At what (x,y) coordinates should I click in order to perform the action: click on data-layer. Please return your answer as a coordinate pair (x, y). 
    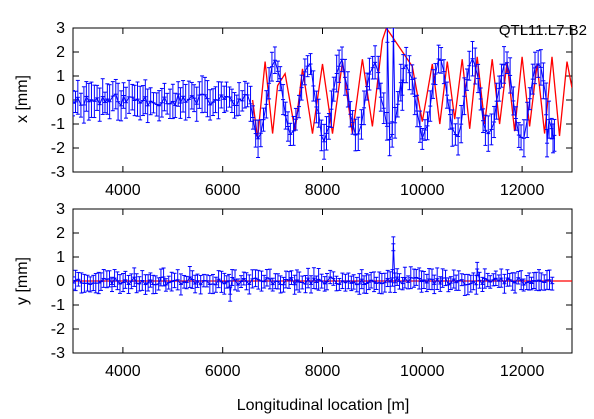
    Looking at the image, I should click on (322, 269).